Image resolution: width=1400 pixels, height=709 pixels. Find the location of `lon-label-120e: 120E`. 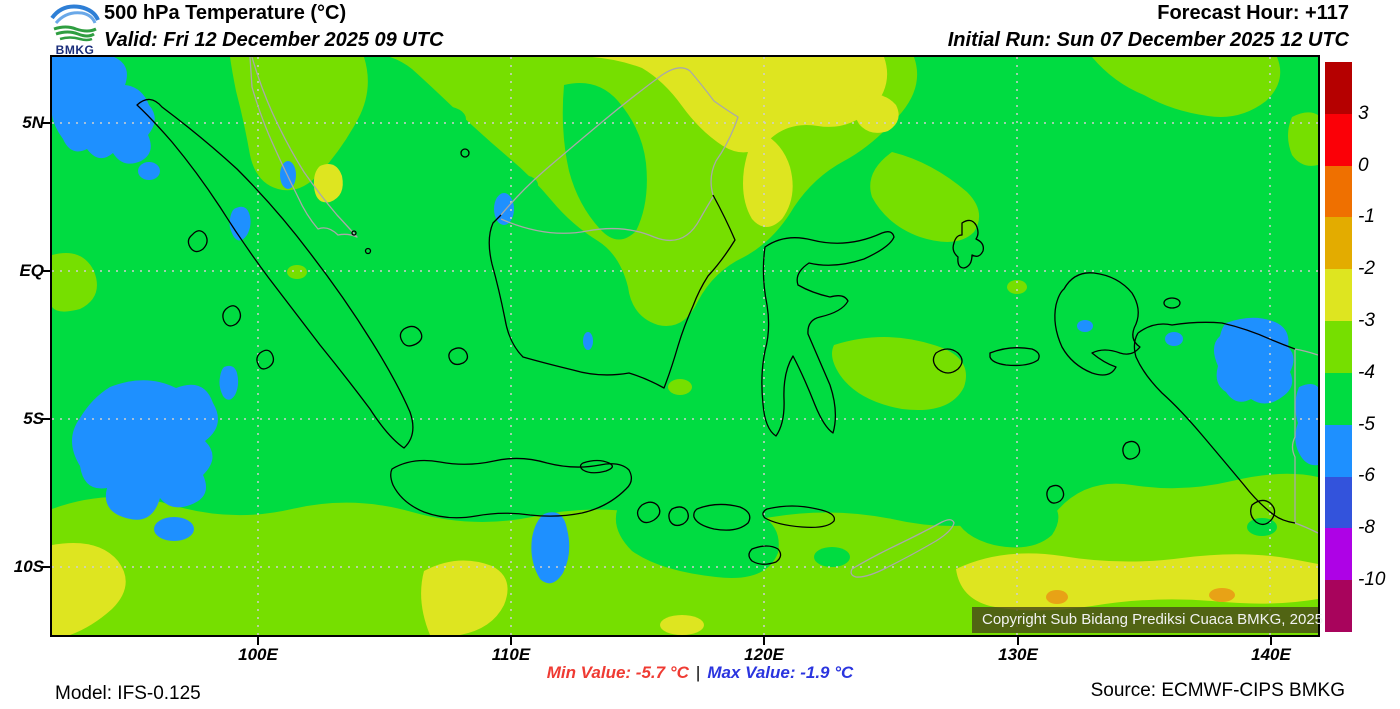

lon-label-120e: 120E is located at coordinates (764, 654).